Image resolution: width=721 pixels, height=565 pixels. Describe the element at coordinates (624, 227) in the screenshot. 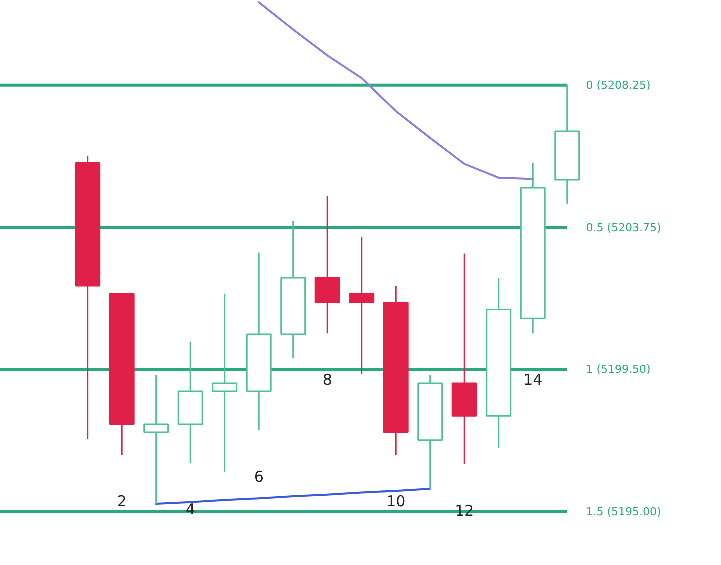

I see `text: 0.5 (5203.75)` at that location.